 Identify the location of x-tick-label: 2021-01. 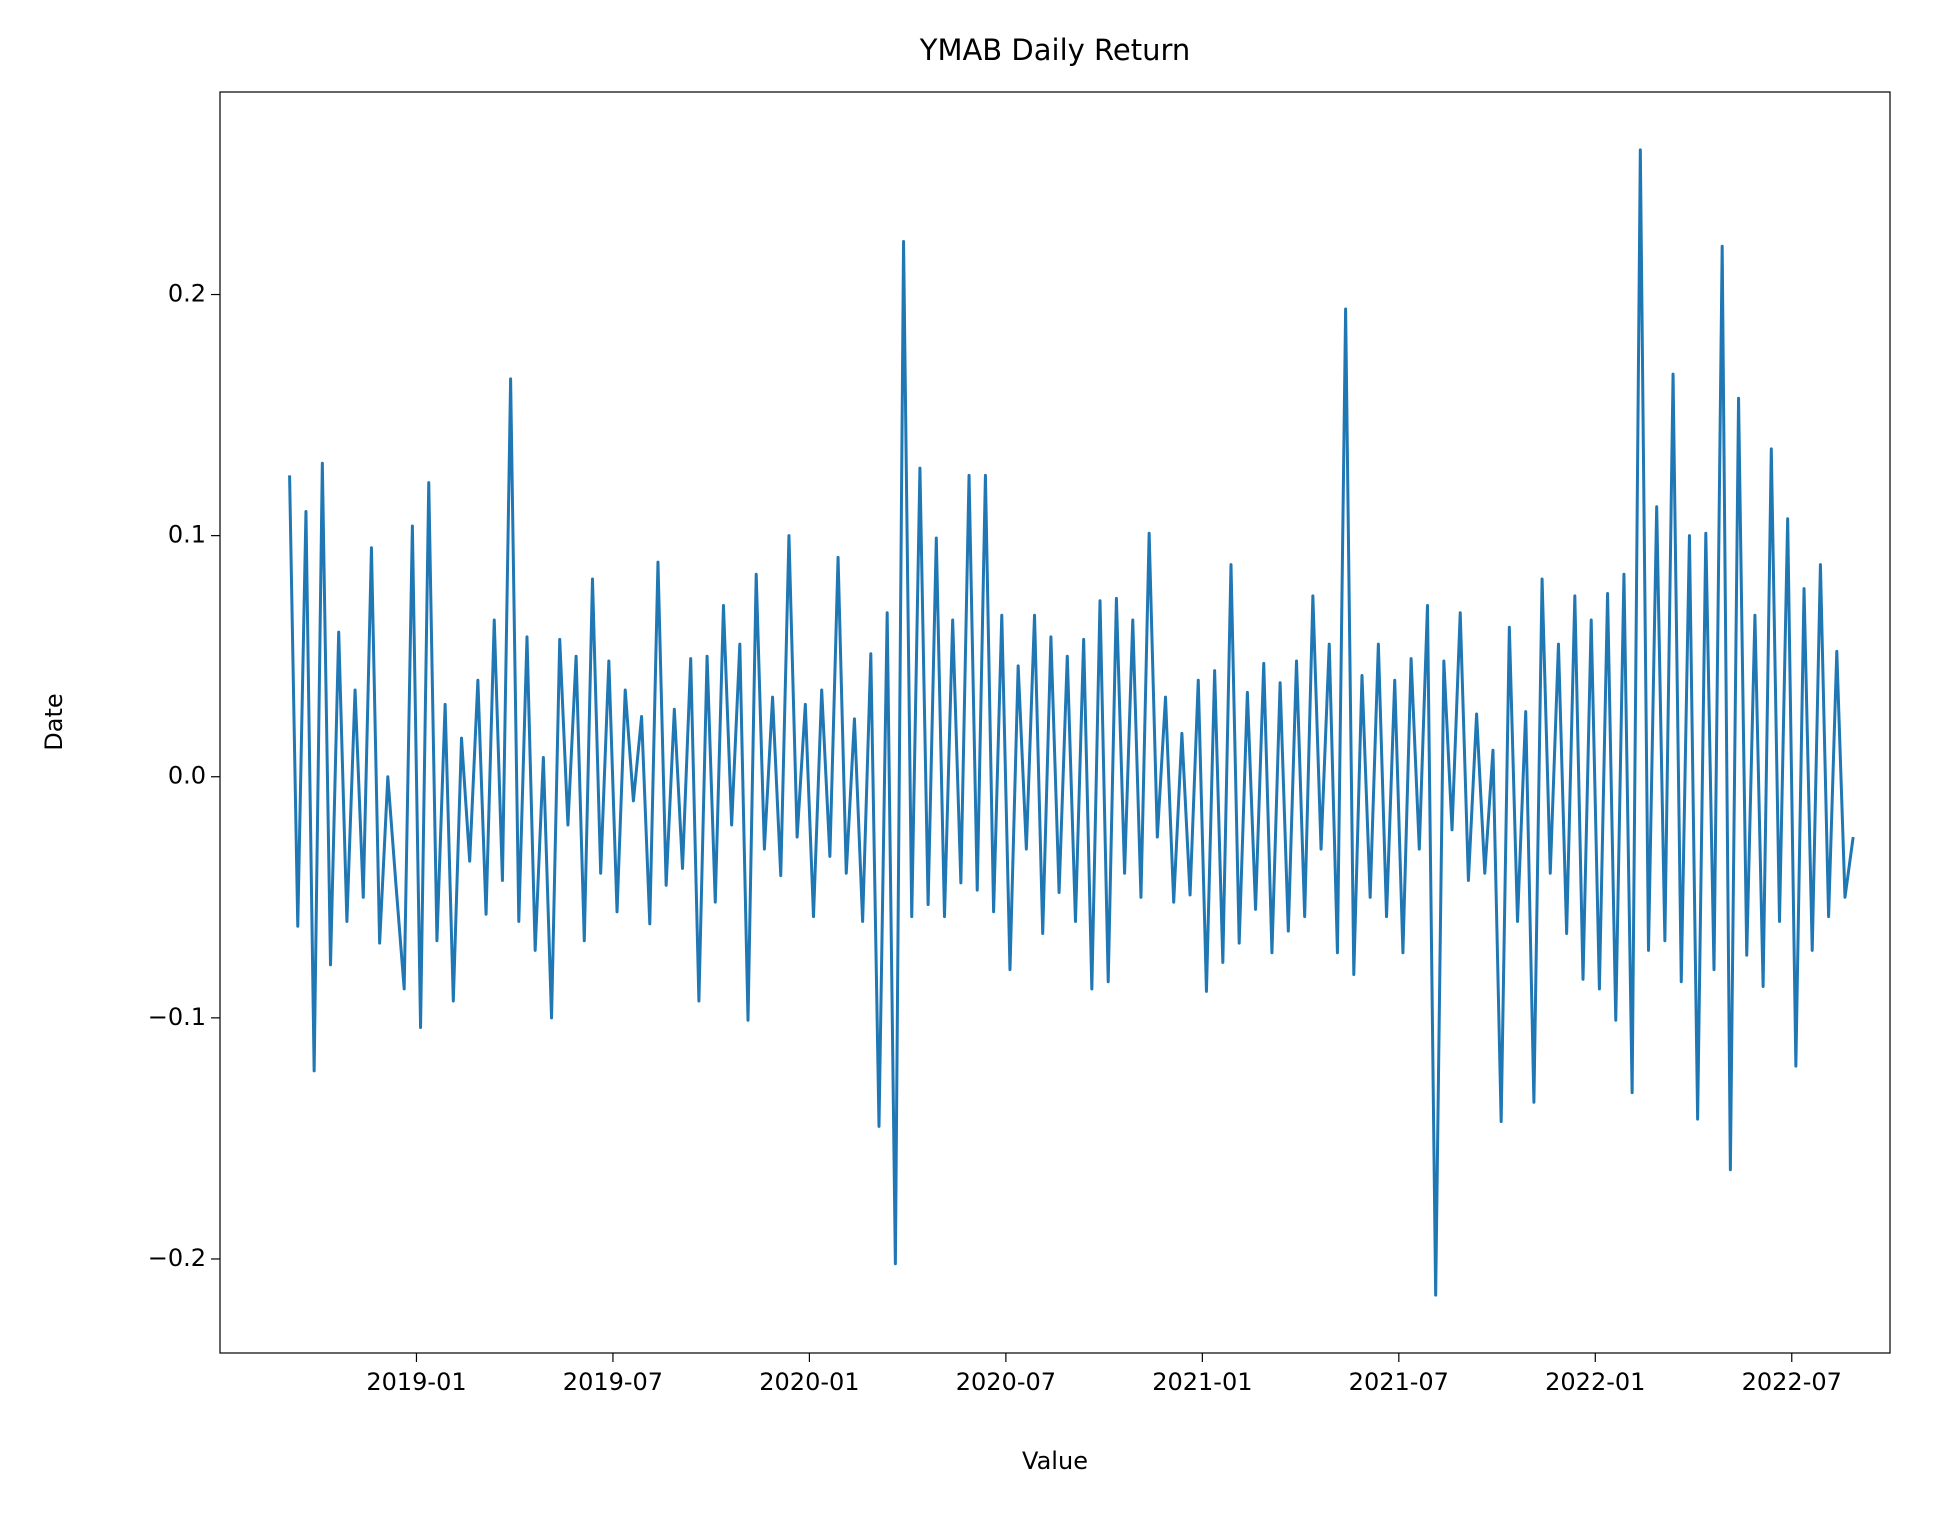
(1202, 1382).